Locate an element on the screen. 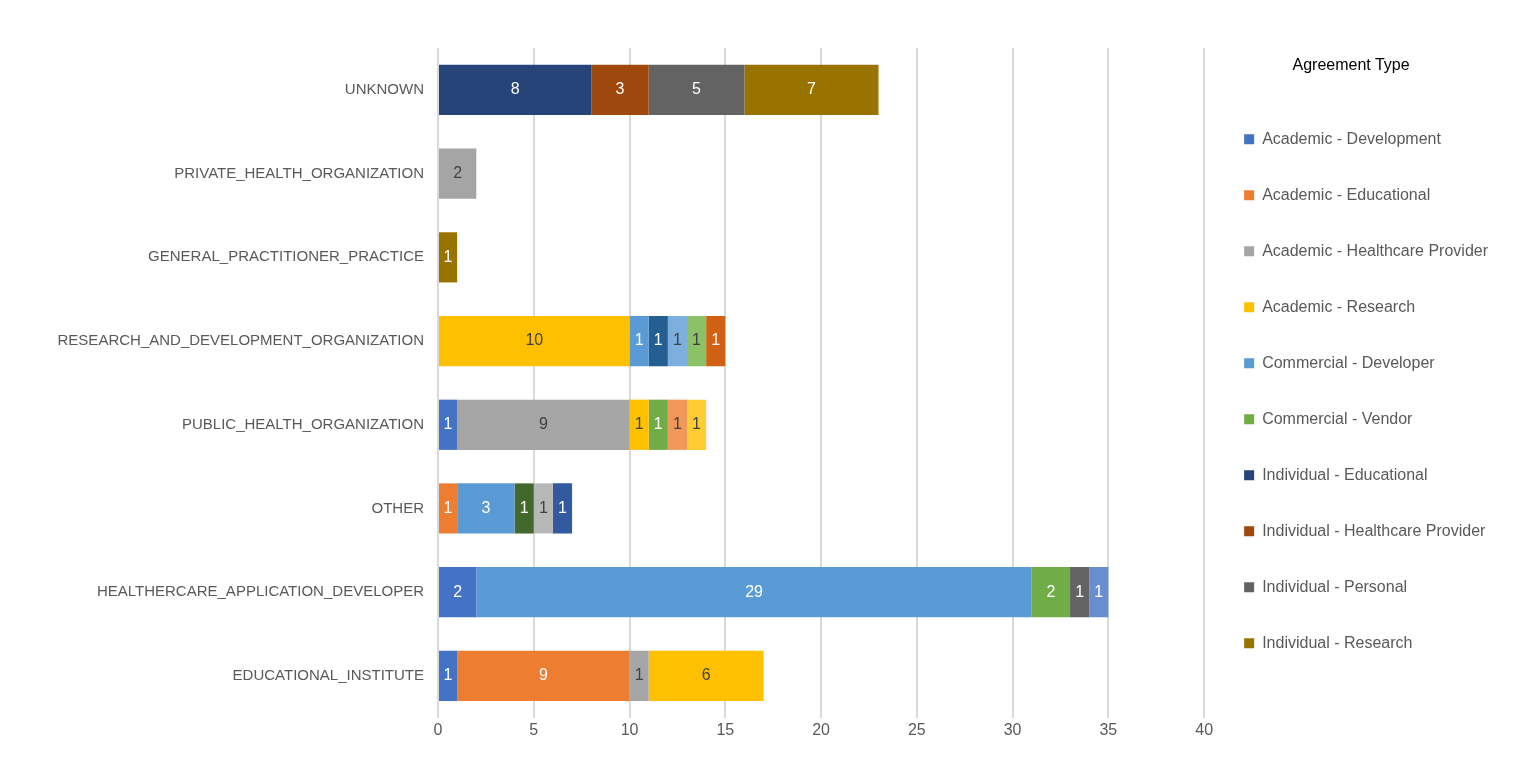 This screenshot has height=763, width=1526. x-tick-label: 10 is located at coordinates (629, 729).